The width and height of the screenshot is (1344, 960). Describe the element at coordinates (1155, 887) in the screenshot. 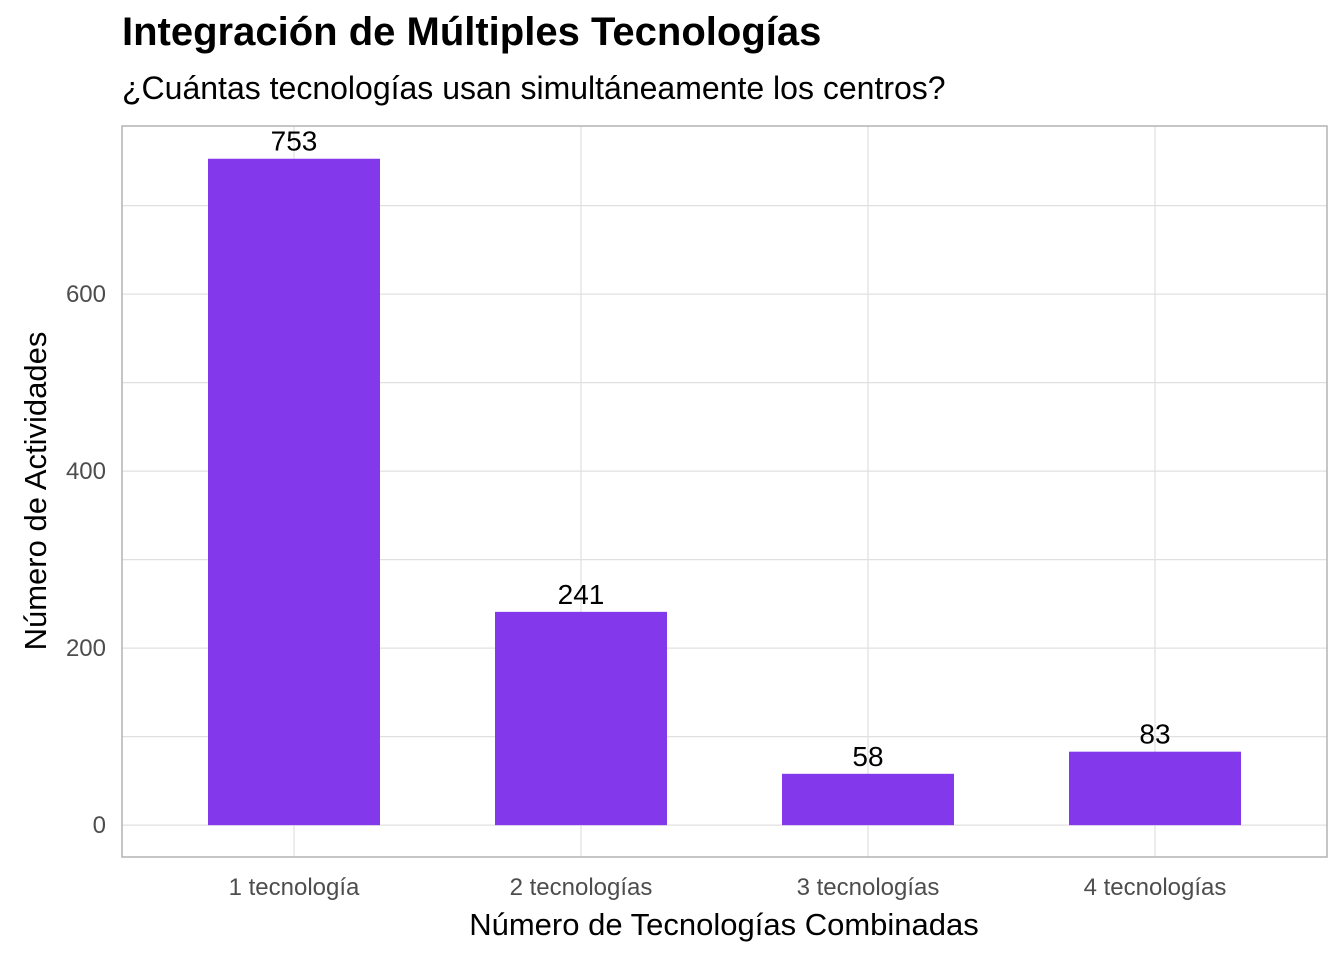

I see `x-tick-label: 4 tecnologías` at that location.